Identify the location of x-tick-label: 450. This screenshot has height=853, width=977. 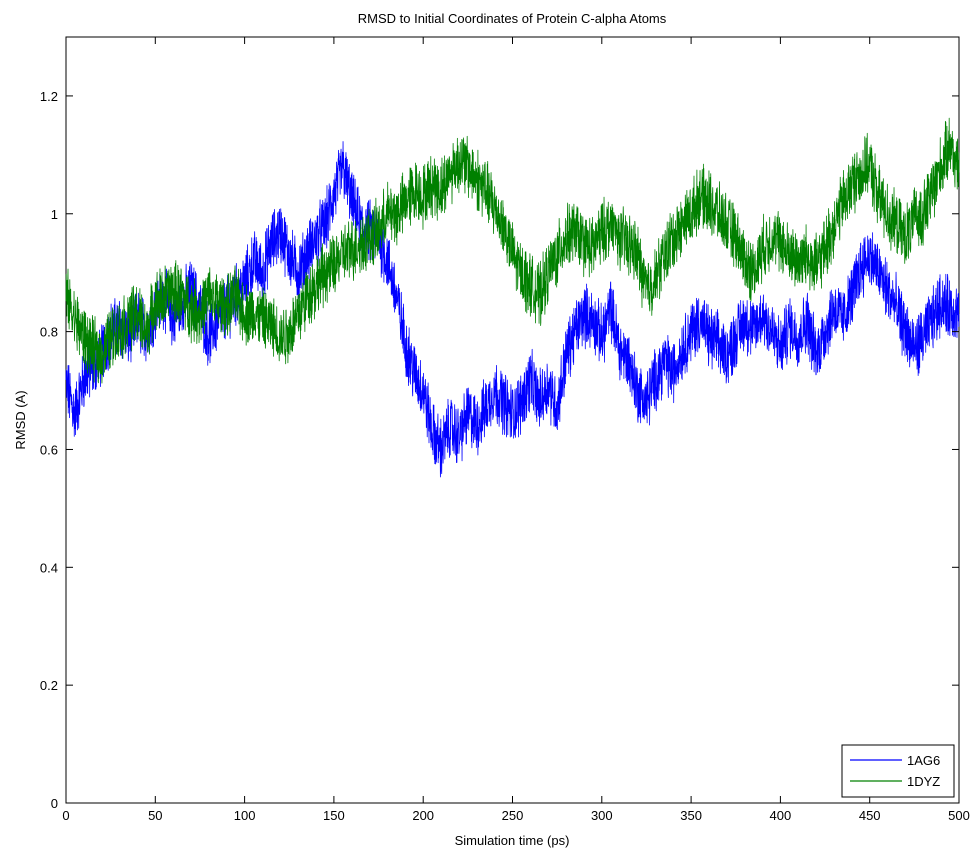
(870, 815).